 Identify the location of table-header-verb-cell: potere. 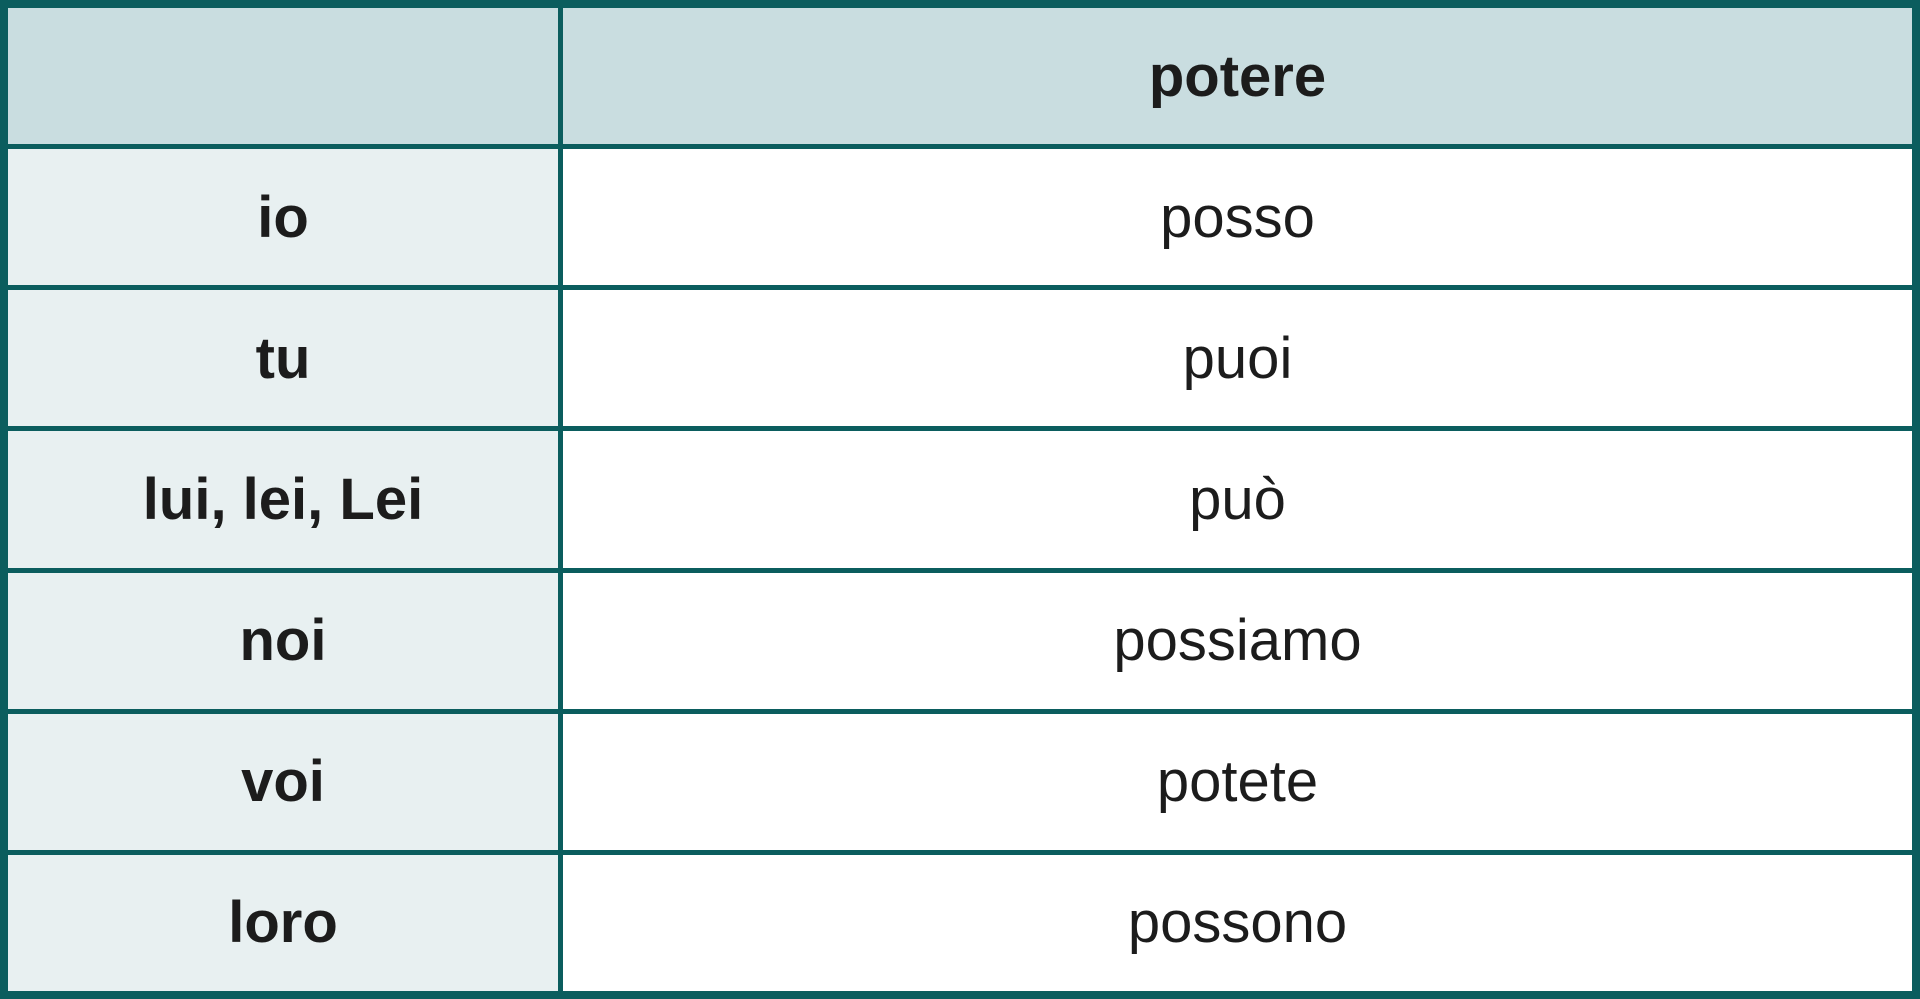
(1237, 76).